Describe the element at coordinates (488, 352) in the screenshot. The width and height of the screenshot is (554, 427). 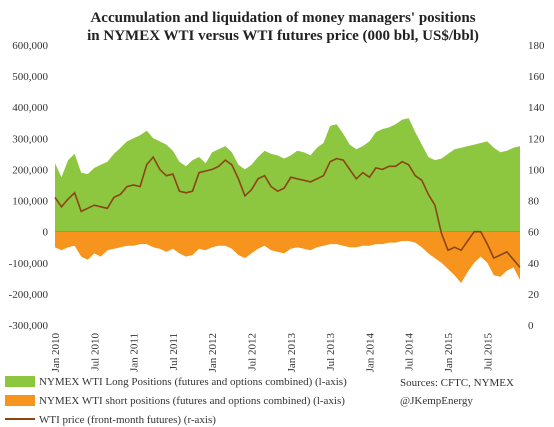
I see `x-axis-tick-label: Jul 2015` at that location.